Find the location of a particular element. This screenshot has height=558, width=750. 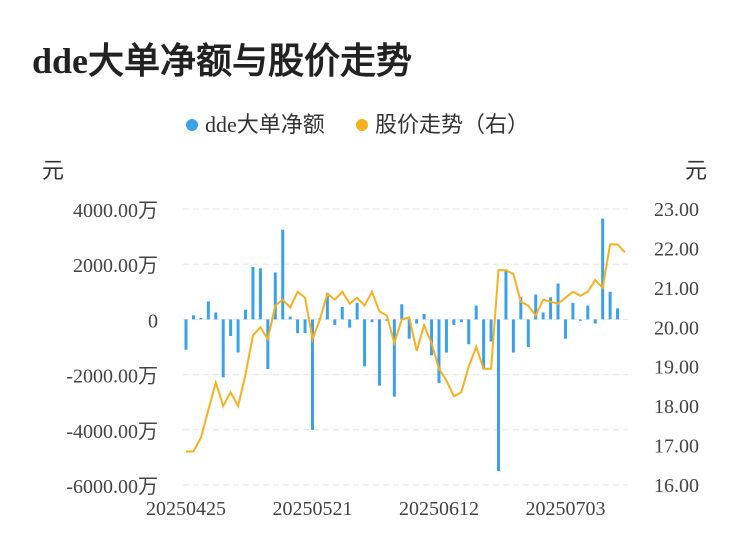

legend-label-price: 股价走势（右） is located at coordinates (452, 124).